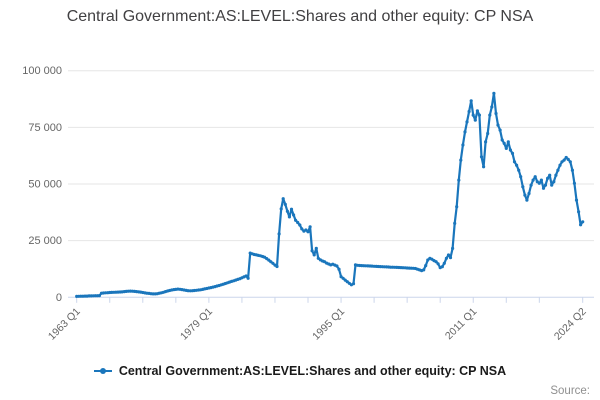  What do you see at coordinates (461, 324) in the screenshot?
I see `x-axis-label: 2011 Q1` at bounding box center [461, 324].